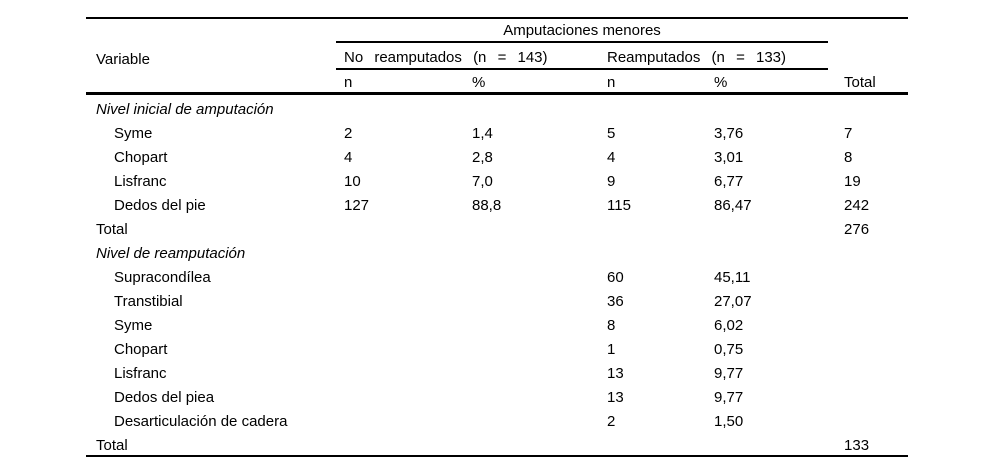 Image resolution: width=1000 pixels, height=459 pixels. Describe the element at coordinates (482, 133) in the screenshot. I see `cell-pct1: 1,4` at that location.